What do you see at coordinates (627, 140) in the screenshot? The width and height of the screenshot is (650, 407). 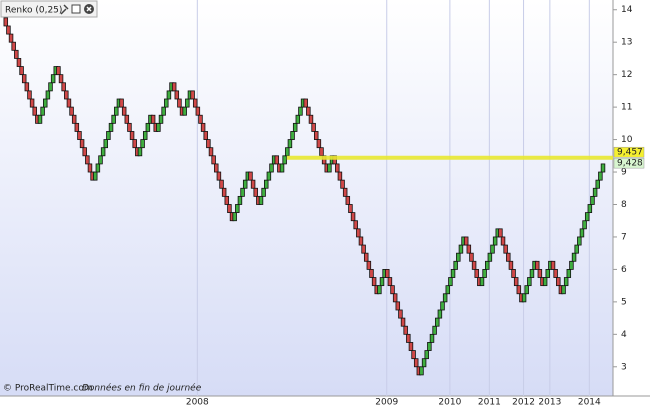 I see `y-tick-label: 10` at bounding box center [627, 140].